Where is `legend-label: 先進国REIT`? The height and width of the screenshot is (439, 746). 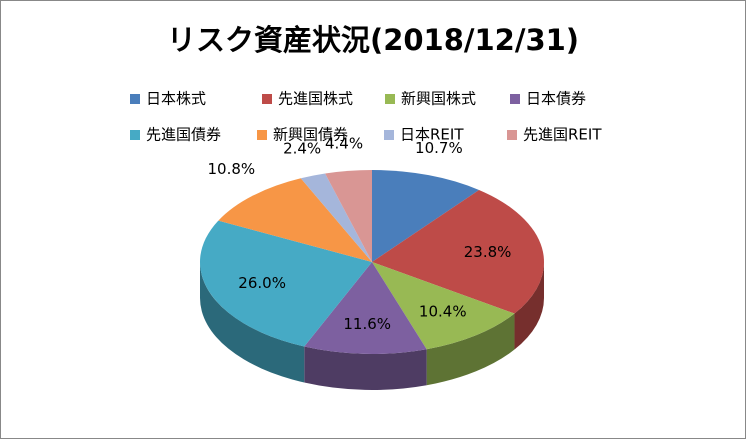 legend-label: 先進国REIT is located at coordinates (562, 135).